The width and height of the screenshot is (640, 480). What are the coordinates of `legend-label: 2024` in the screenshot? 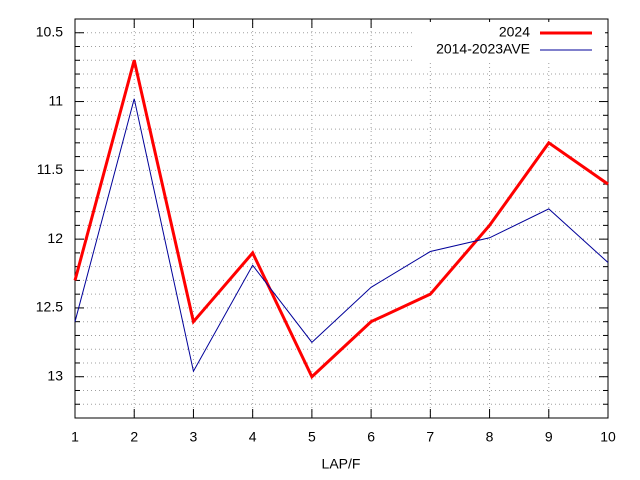 It's located at (514, 32).